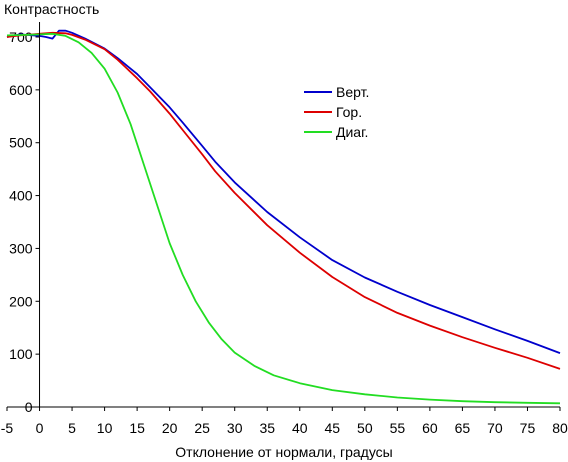 Image resolution: width=568 pixels, height=462 pixels. What do you see at coordinates (349, 112) in the screenshot?
I see `legend-label-2: Гор.` at bounding box center [349, 112].